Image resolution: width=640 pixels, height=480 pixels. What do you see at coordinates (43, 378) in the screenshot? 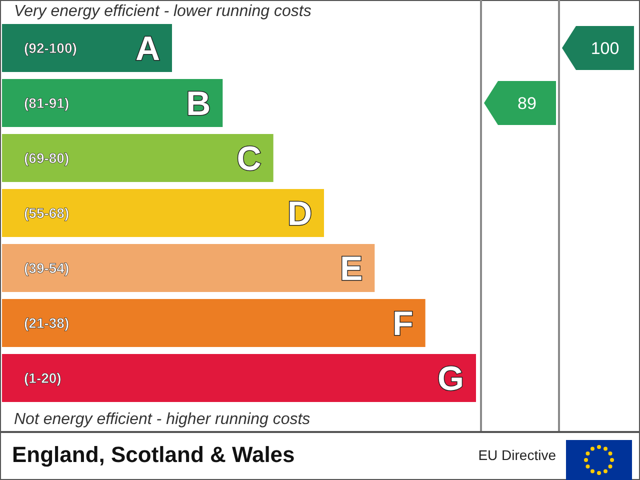
I see `category-label: (1-20)` at bounding box center [43, 378].